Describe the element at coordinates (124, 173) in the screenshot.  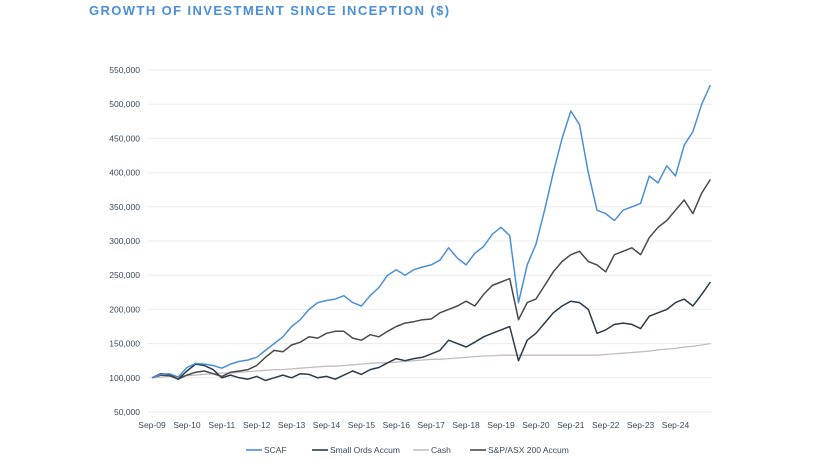
I see `y-tick-label: 400,000` at that location.